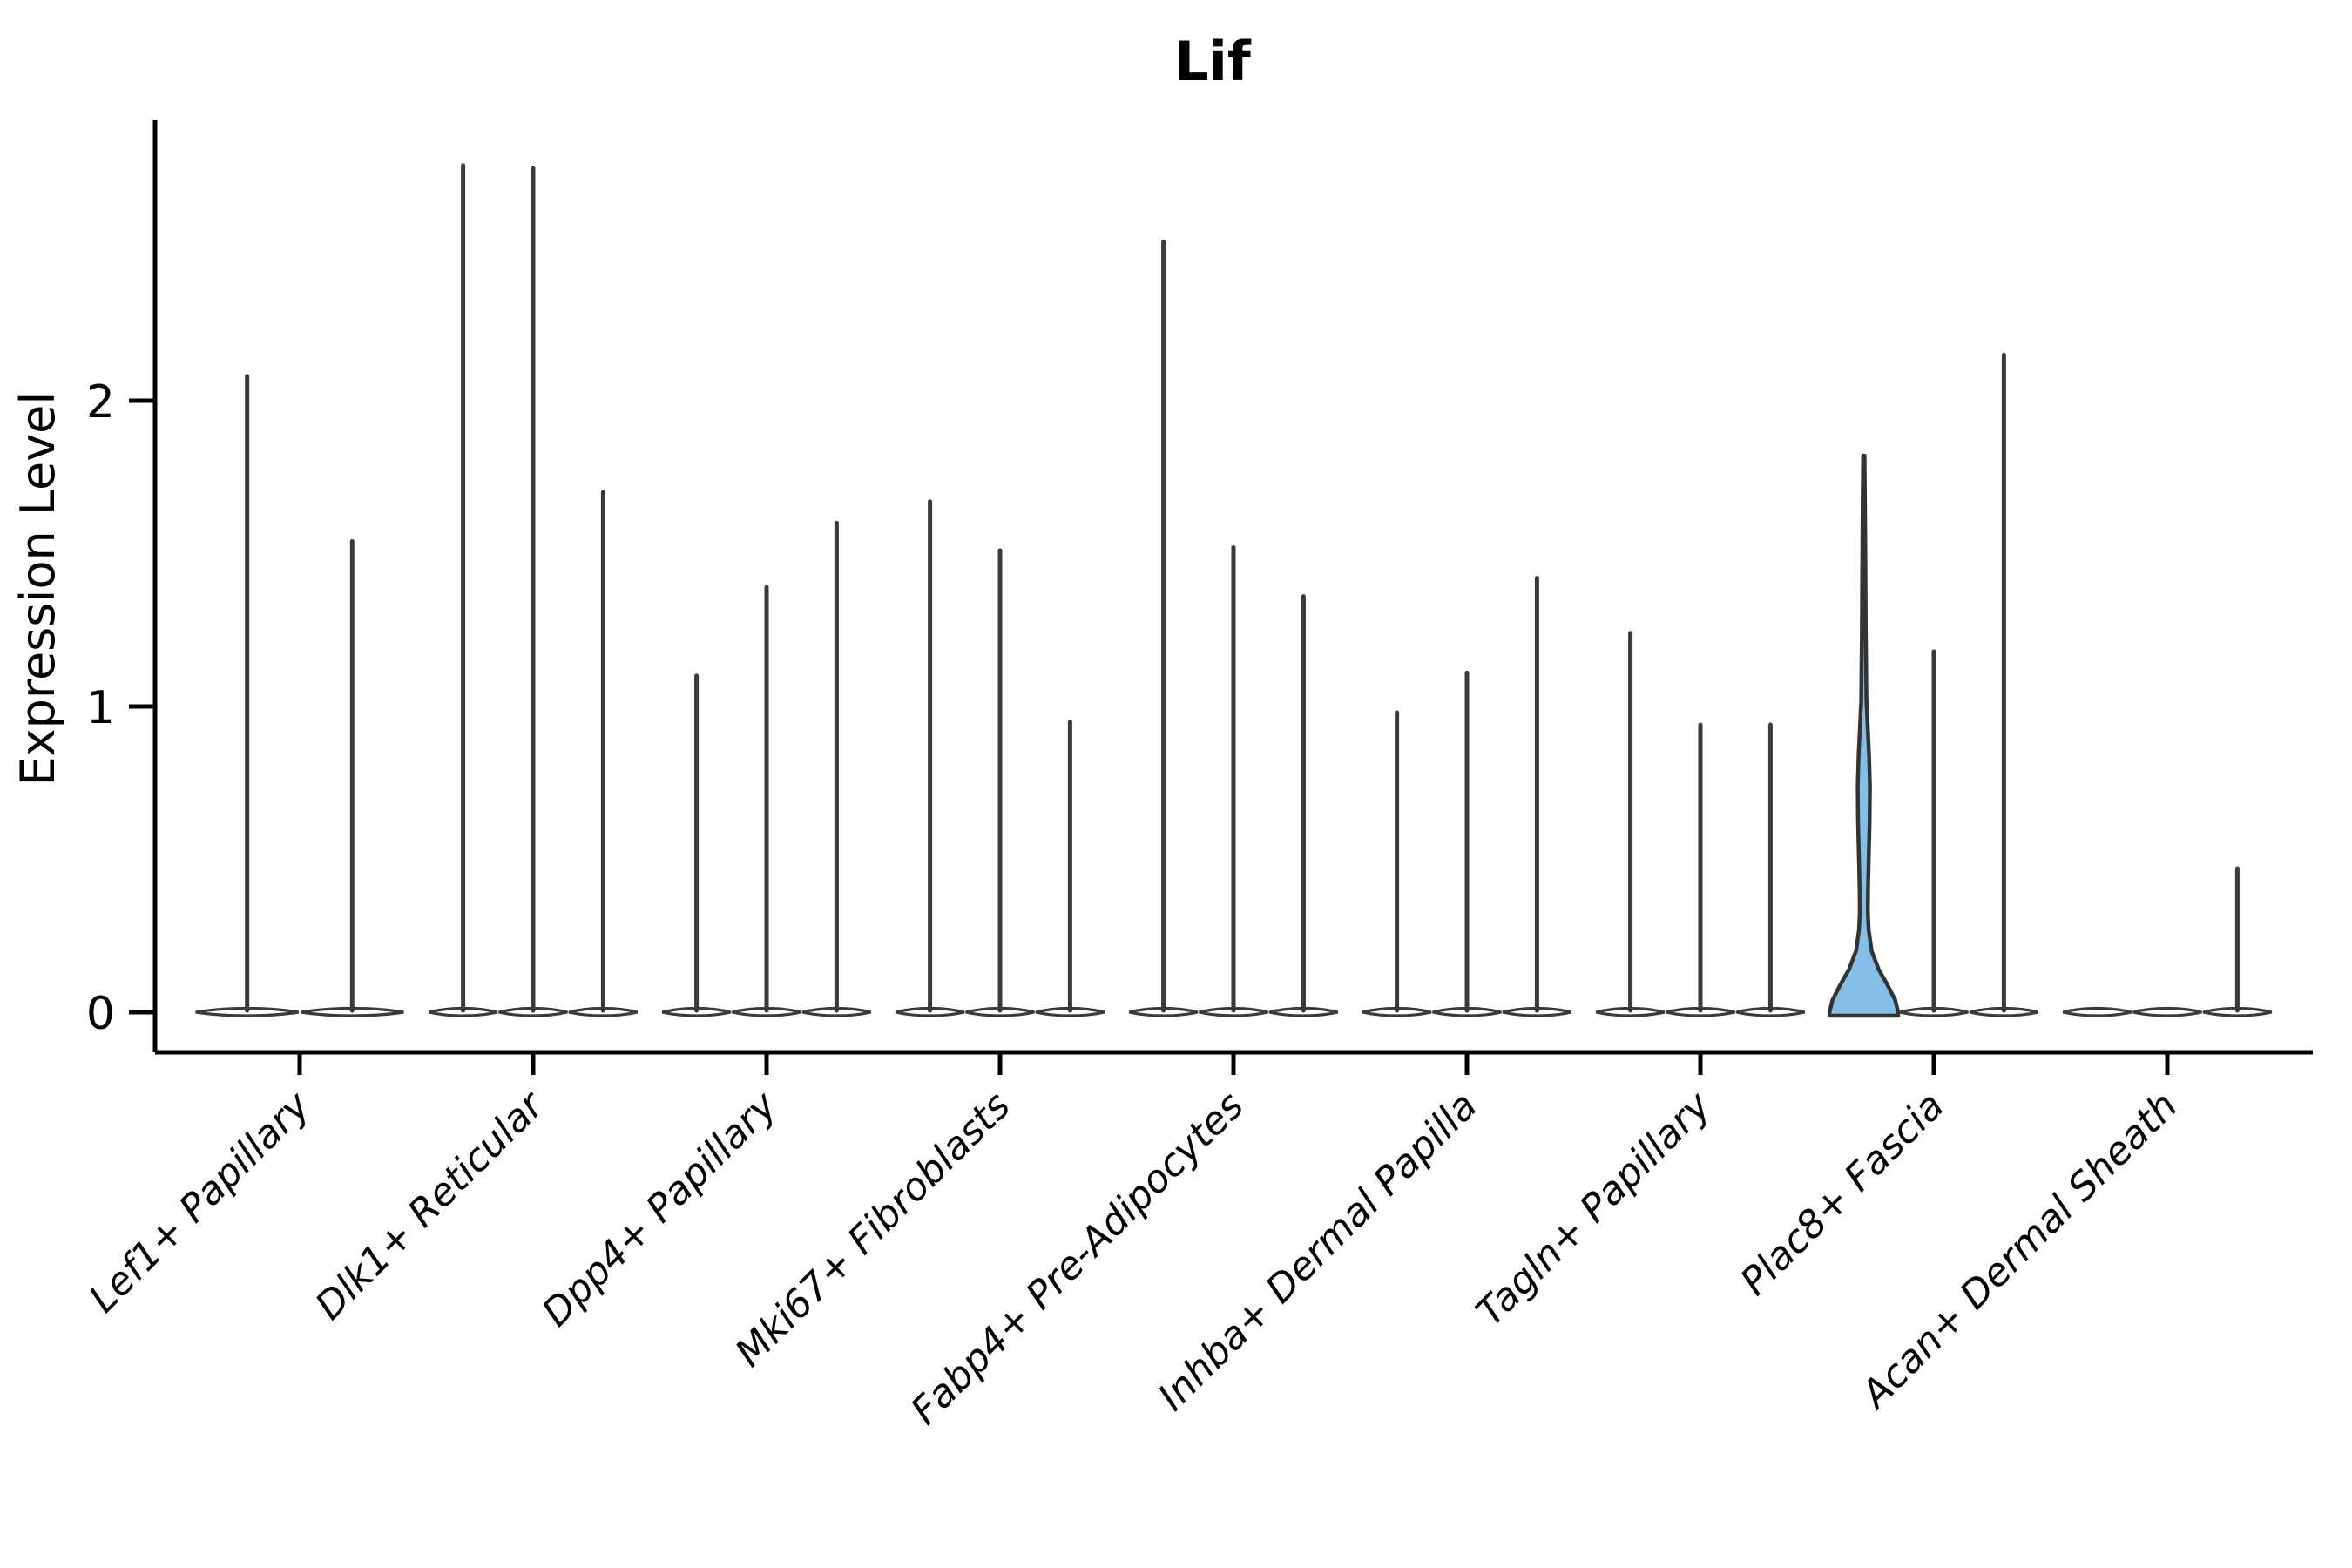 Image resolution: width=2352 pixels, height=1568 pixels. What do you see at coordinates (120, 708) in the screenshot?
I see `y-axis-ticks: 0 1 2` at bounding box center [120, 708].